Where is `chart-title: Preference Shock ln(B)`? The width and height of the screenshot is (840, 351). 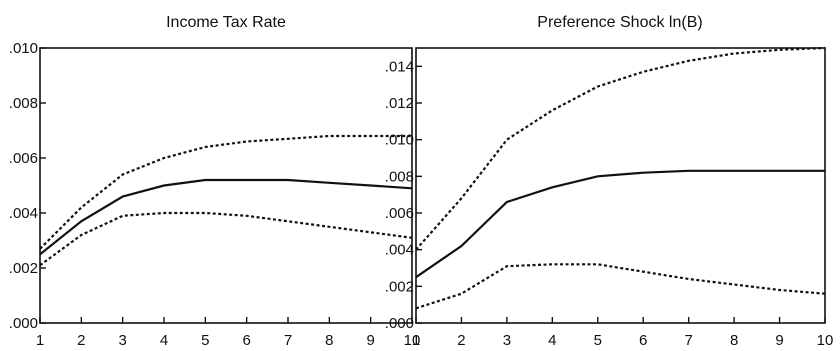 chart-title: Preference Shock ln(B) is located at coordinates (619, 22).